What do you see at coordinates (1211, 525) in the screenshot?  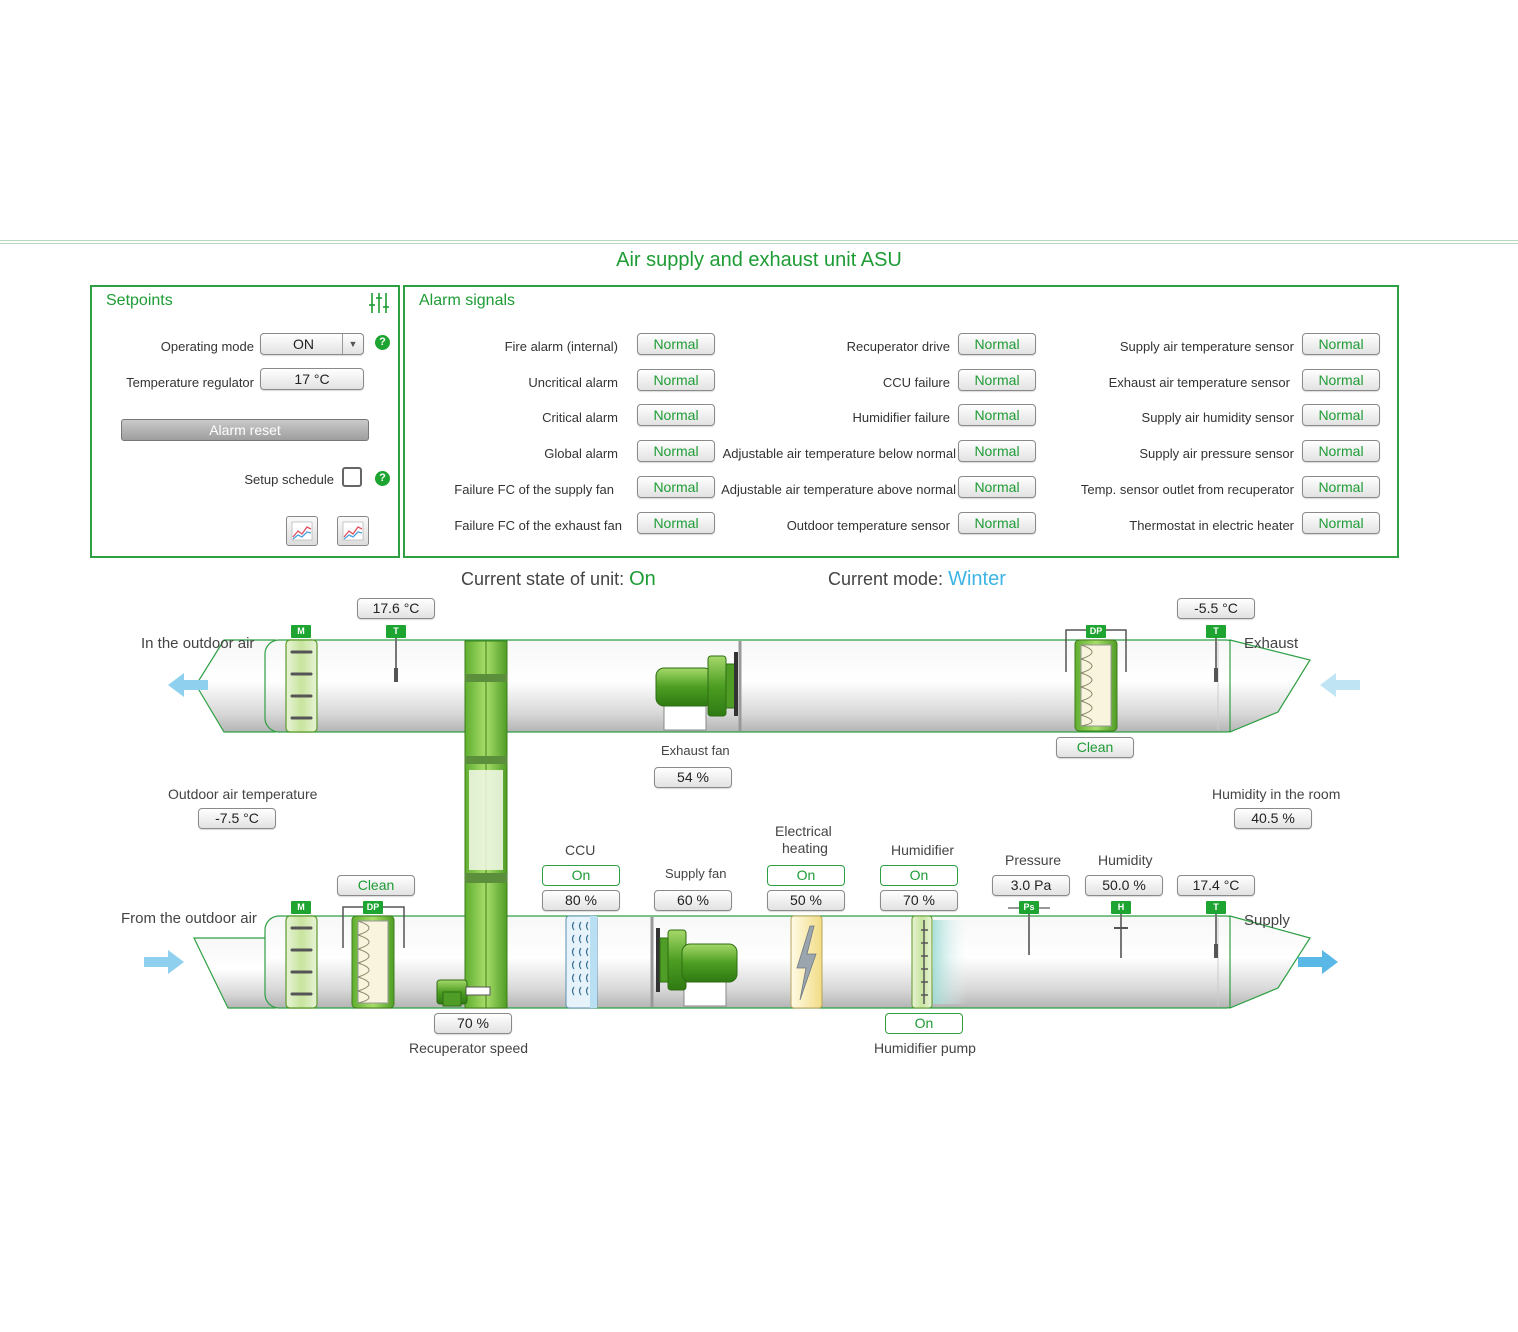 I see `alarm-label: Thermostat in electric heater` at bounding box center [1211, 525].